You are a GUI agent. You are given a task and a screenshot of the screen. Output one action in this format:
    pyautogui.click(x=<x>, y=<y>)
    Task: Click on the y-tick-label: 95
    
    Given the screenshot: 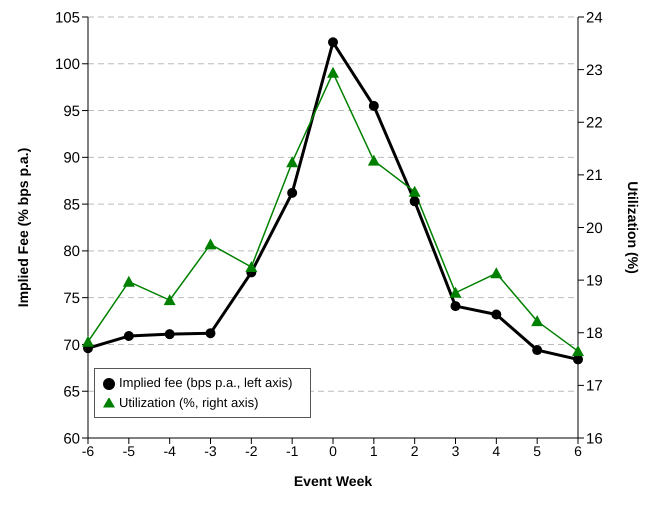 What is the action you would take?
    pyautogui.click(x=71, y=111)
    